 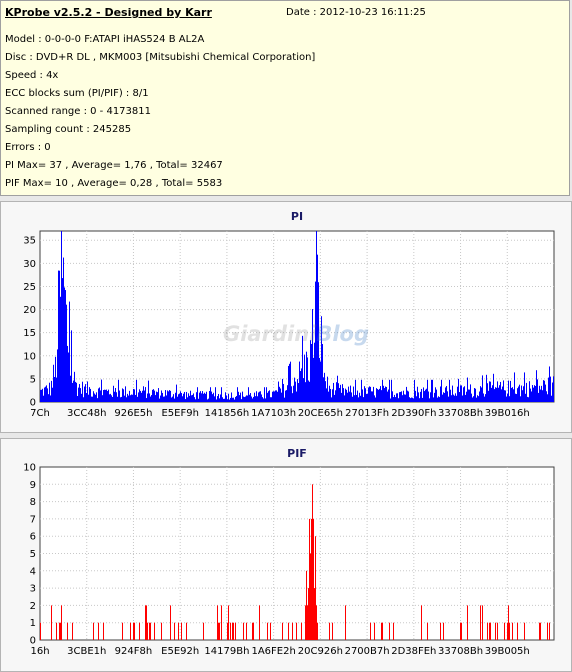 What do you see at coordinates (273, 413) in the screenshot?
I see `x-tick-label: 1A7103h` at bounding box center [273, 413].